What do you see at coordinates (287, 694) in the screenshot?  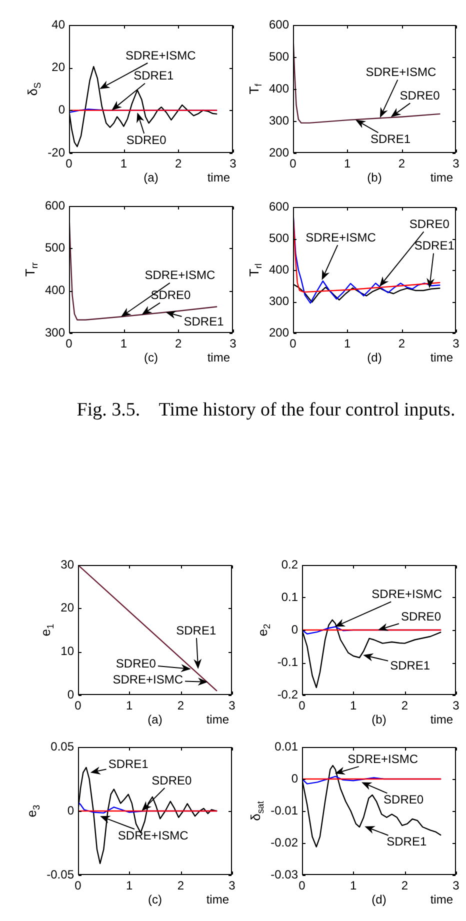 I see `y-tick-label: -0.2` at bounding box center [287, 694].